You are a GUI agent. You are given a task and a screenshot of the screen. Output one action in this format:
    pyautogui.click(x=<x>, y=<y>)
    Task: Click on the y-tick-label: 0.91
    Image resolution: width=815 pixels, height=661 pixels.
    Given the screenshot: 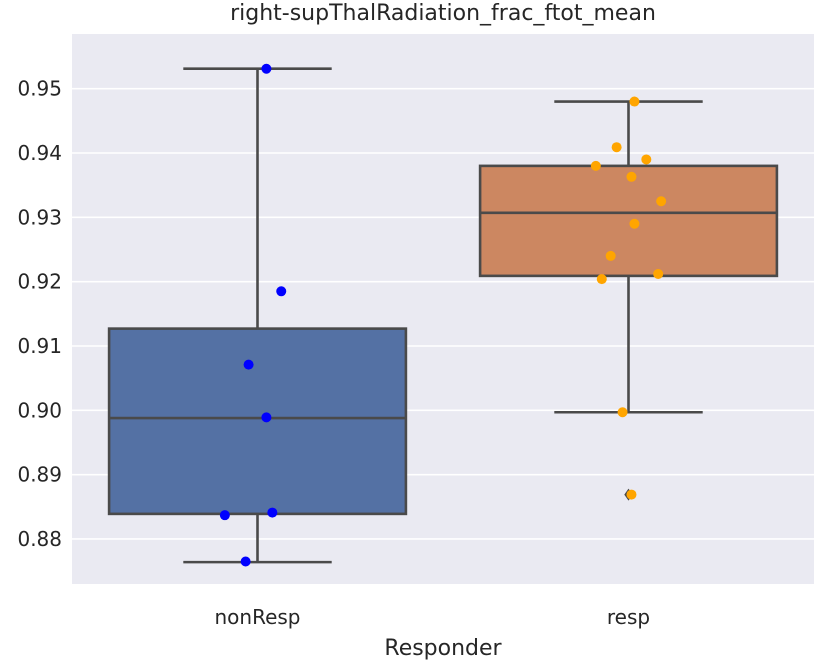 What is the action you would take?
    pyautogui.click(x=39, y=346)
    